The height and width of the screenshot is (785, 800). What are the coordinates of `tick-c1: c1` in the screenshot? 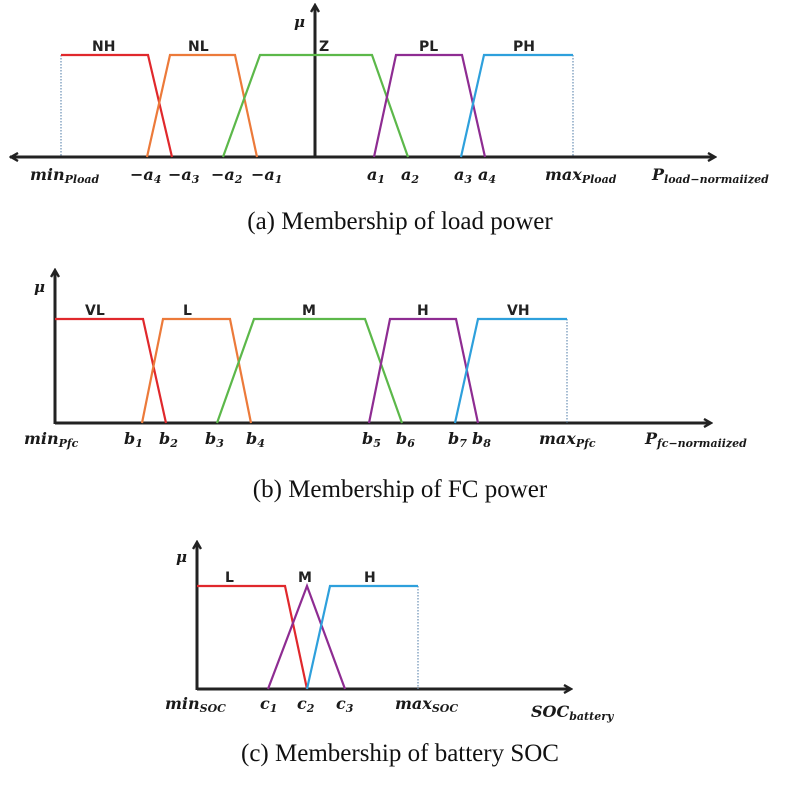 It's located at (268, 704).